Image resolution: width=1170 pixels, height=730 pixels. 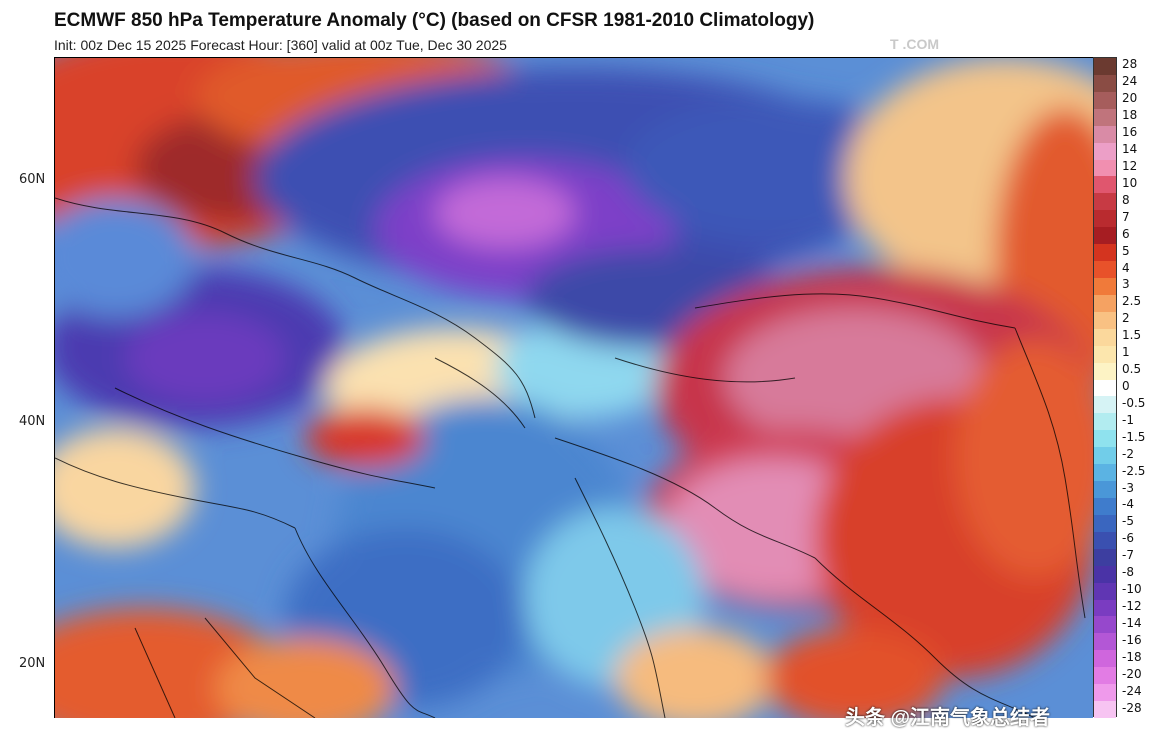 I want to click on colorbar-label: 18, so click(x=1130, y=115).